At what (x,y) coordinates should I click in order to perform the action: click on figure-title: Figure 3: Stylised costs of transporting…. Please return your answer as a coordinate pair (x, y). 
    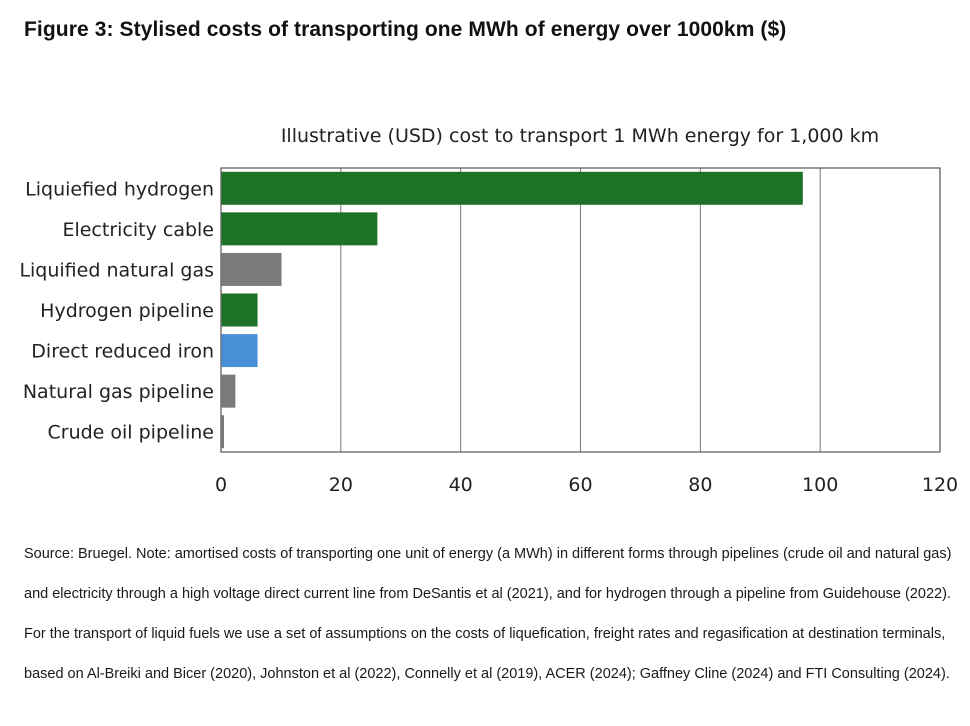
    Looking at the image, I should click on (405, 29).